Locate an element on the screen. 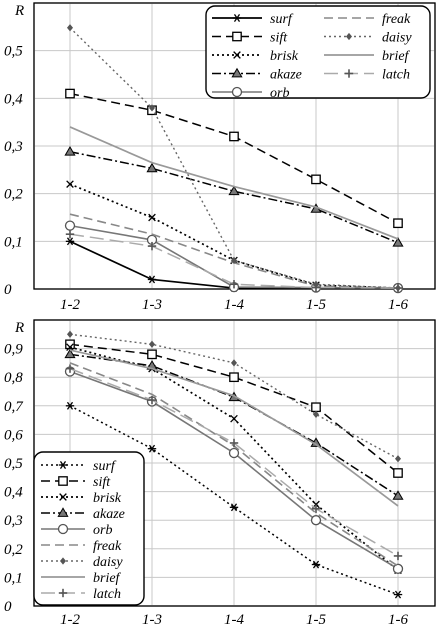 Image resolution: width=439 pixels, height=629 pixels. y-tick-label: 0,2 is located at coordinates (13, 195).